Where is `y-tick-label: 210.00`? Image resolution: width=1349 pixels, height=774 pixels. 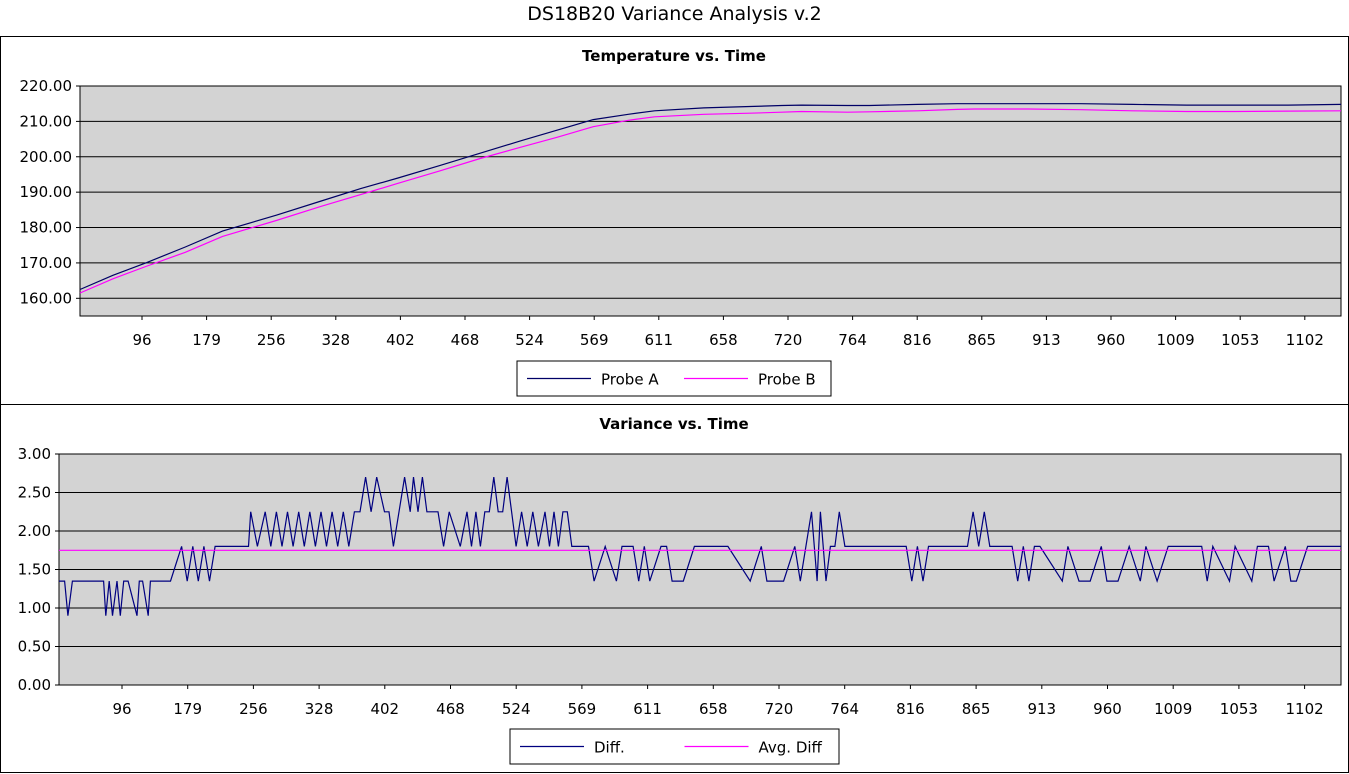
y-tick-label: 210.00 is located at coordinates (46, 121).